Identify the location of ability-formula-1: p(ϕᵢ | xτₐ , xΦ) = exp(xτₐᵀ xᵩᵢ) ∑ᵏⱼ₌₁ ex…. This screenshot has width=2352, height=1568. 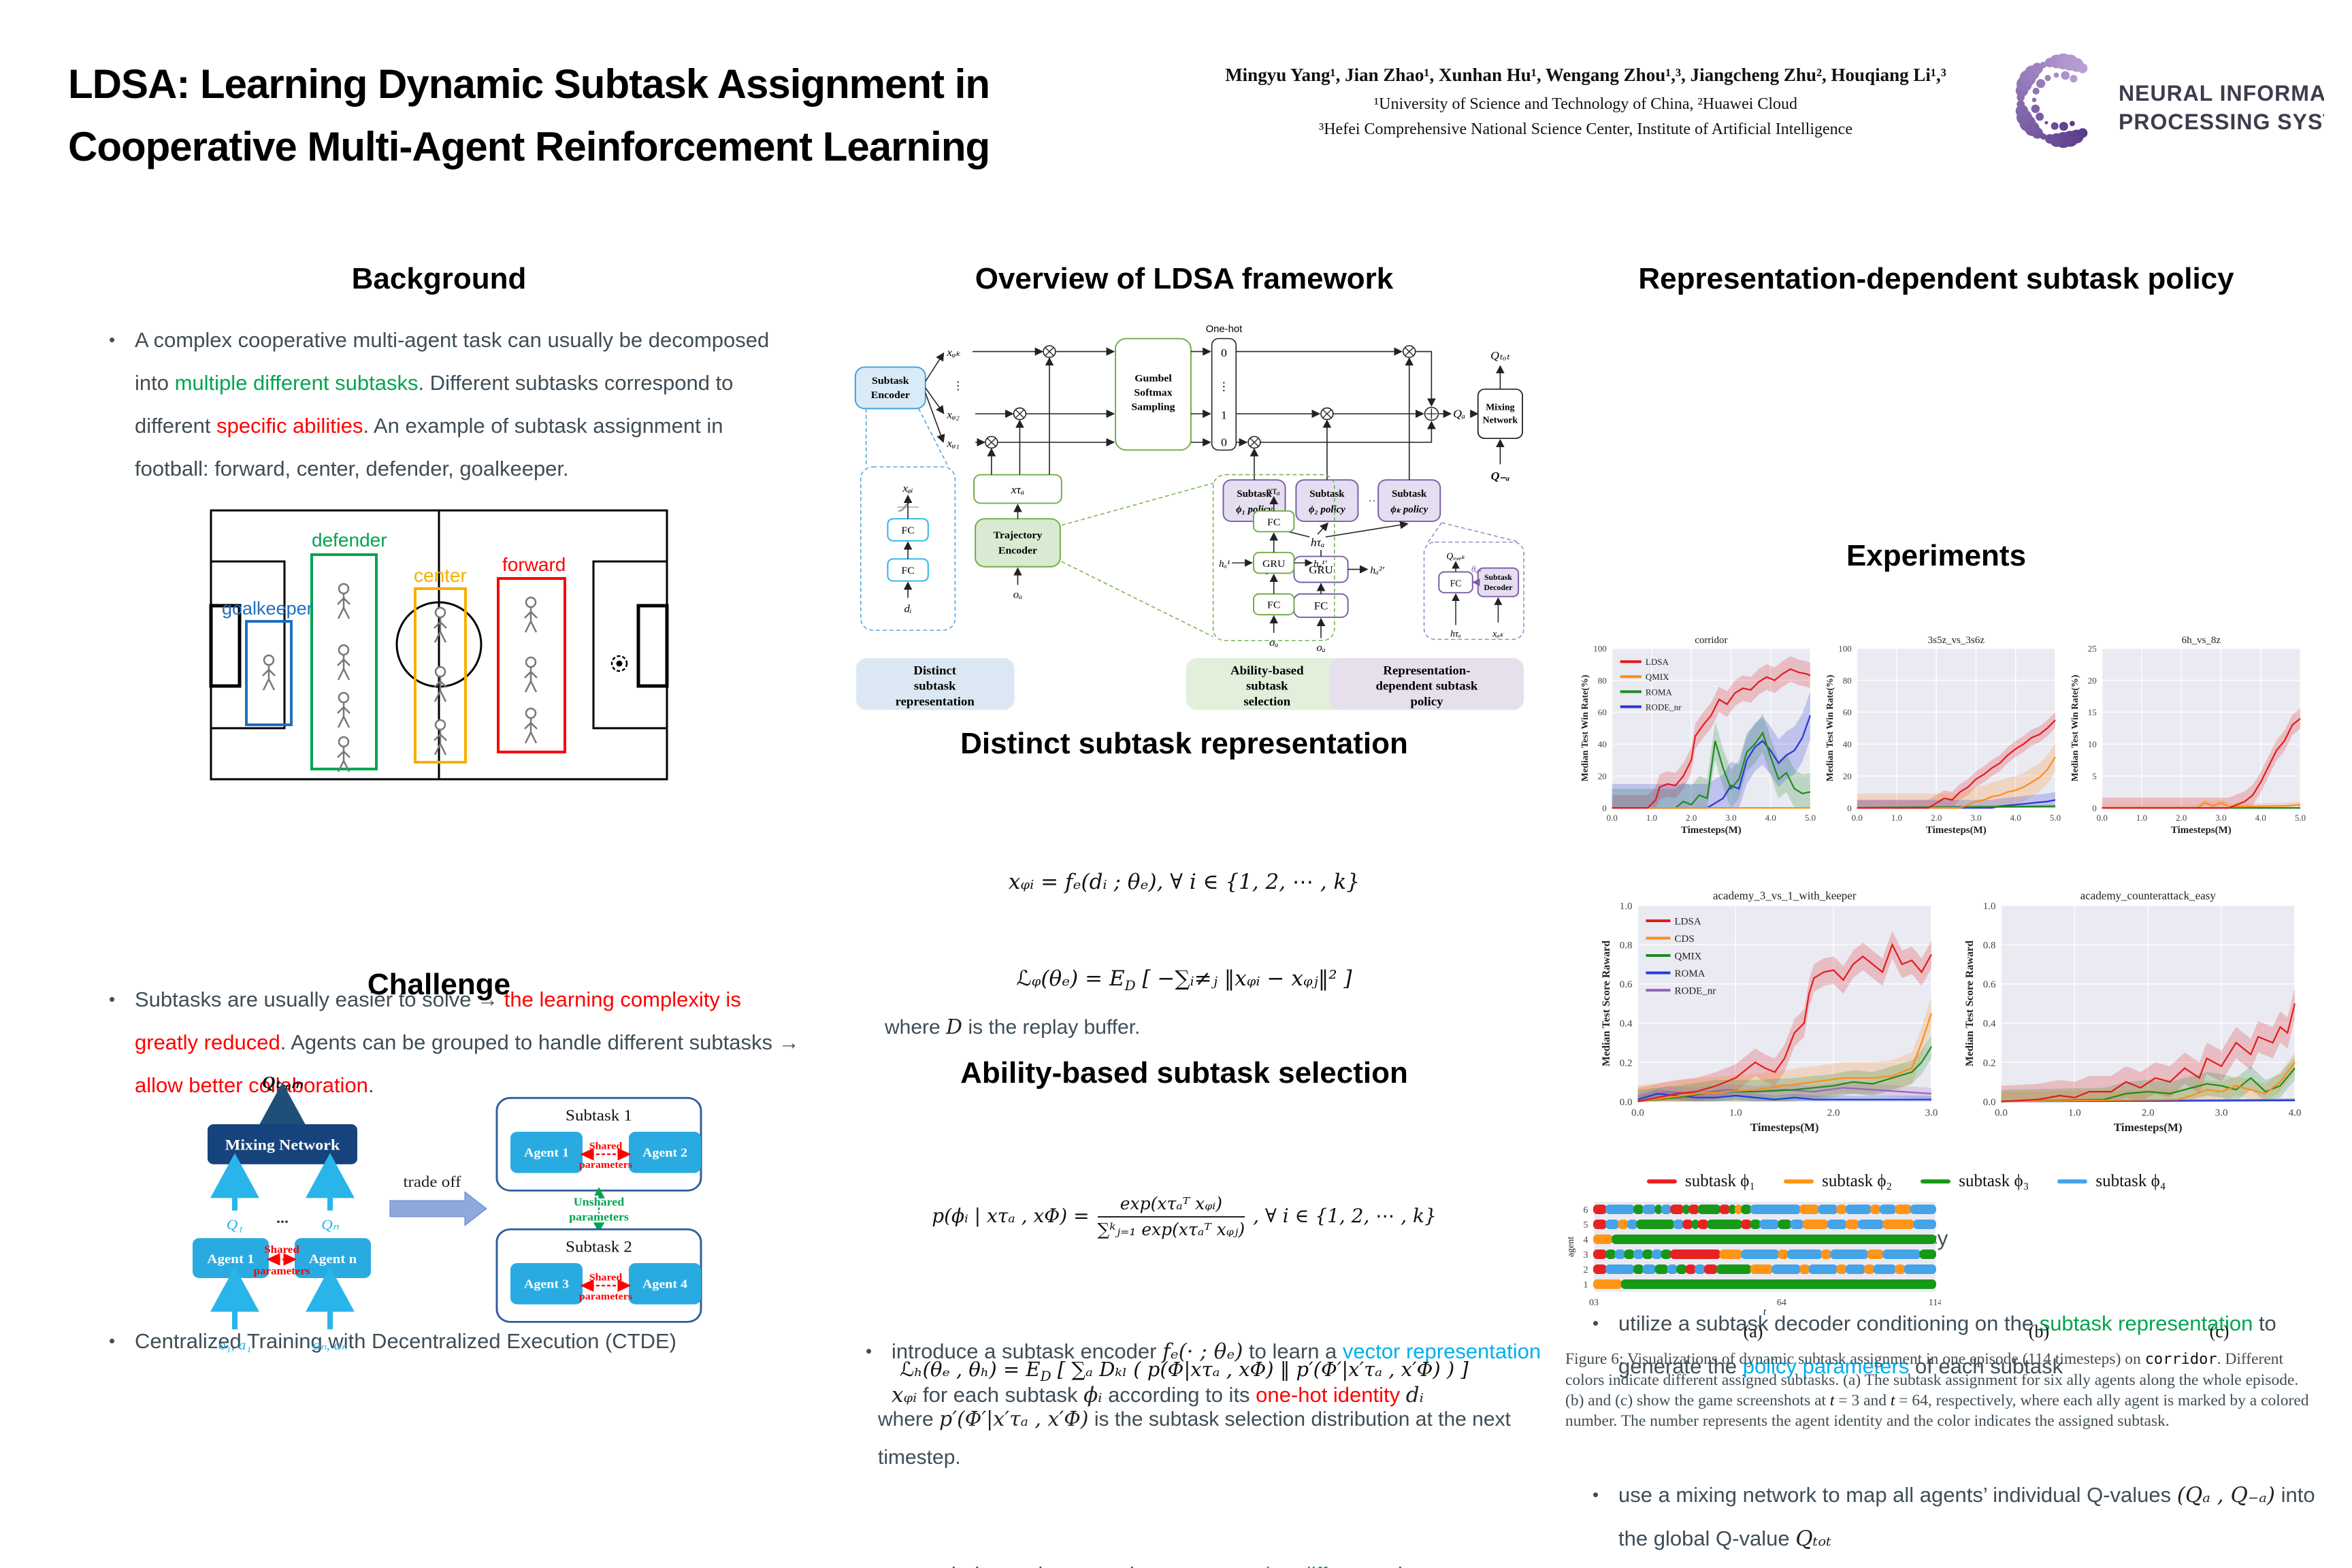
(1185, 1217).